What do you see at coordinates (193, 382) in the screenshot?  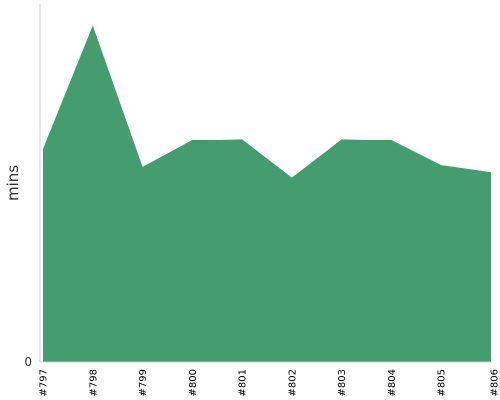 I see `x-tick-label: #800` at bounding box center [193, 382].